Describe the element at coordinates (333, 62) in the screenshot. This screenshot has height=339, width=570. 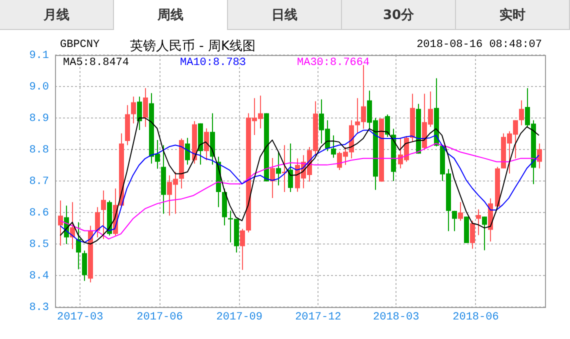
I see `text: MA30:8.7664` at that location.